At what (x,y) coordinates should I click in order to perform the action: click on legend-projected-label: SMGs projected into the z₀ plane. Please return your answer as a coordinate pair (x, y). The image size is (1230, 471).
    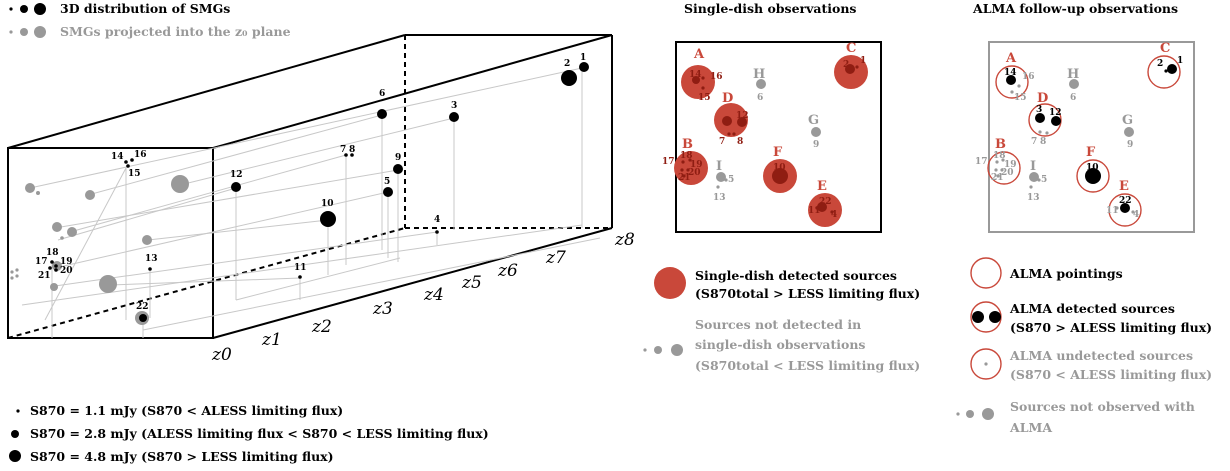
    Looking at the image, I should click on (175, 31).